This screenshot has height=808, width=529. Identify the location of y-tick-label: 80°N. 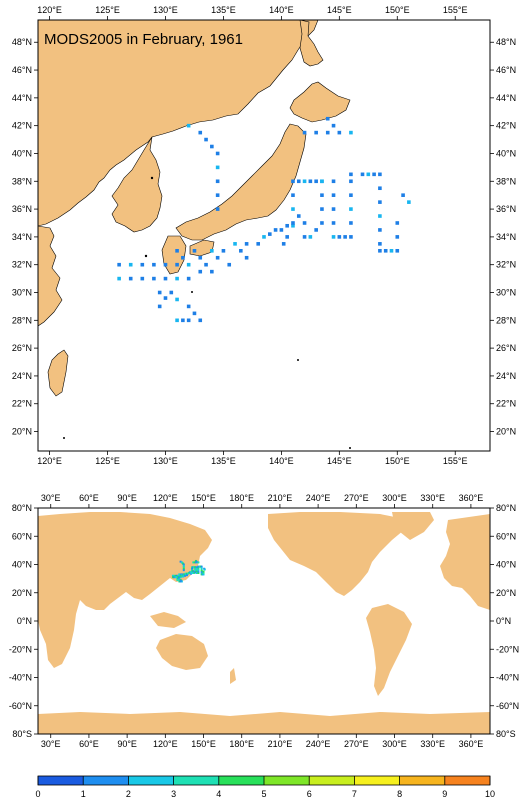
(22, 508).